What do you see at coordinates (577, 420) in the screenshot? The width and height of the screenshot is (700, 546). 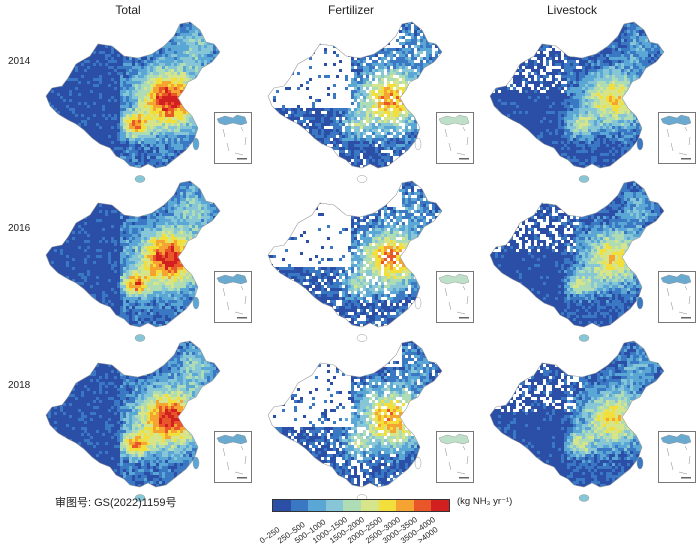 I see `map-panel-livestock-2018` at bounding box center [577, 420].